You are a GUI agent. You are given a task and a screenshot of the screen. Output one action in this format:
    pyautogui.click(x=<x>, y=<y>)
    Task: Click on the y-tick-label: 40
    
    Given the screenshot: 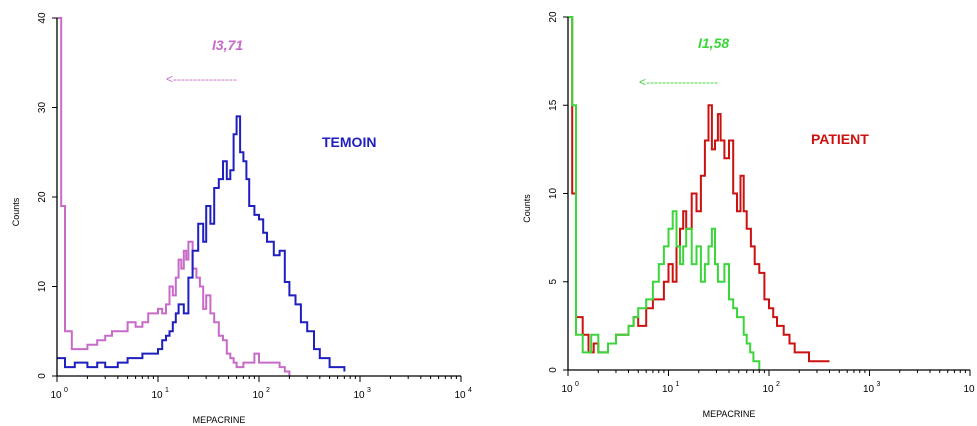 What is the action you would take?
    pyautogui.click(x=42, y=18)
    